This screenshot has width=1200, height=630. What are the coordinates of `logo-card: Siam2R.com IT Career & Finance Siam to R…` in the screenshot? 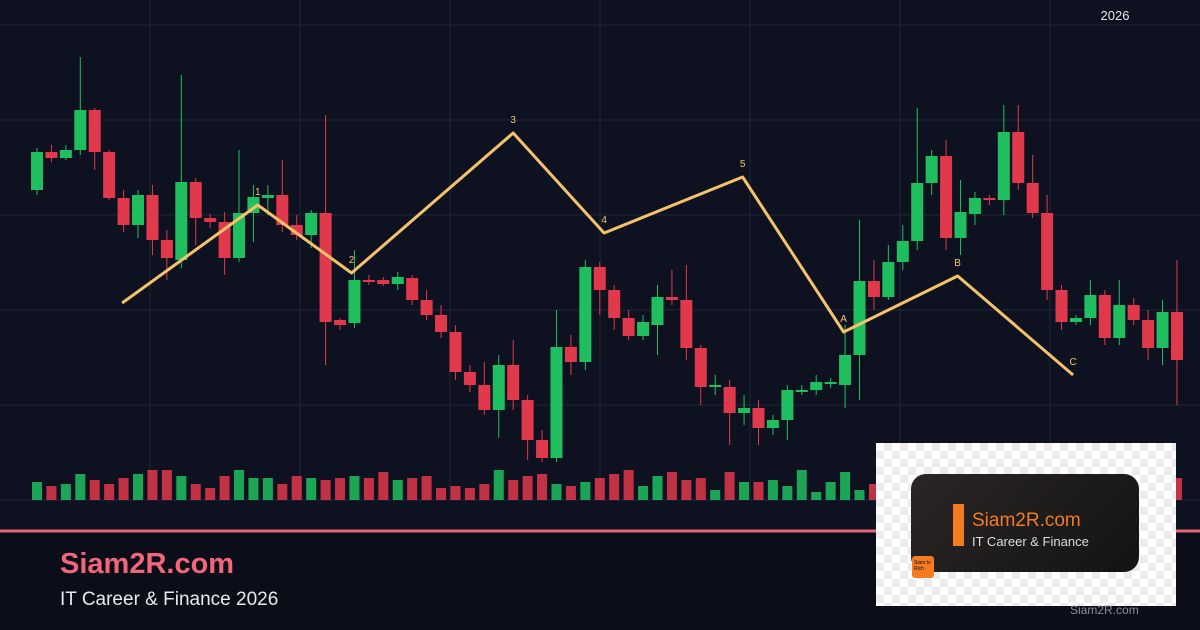 It's located at (1025, 526).